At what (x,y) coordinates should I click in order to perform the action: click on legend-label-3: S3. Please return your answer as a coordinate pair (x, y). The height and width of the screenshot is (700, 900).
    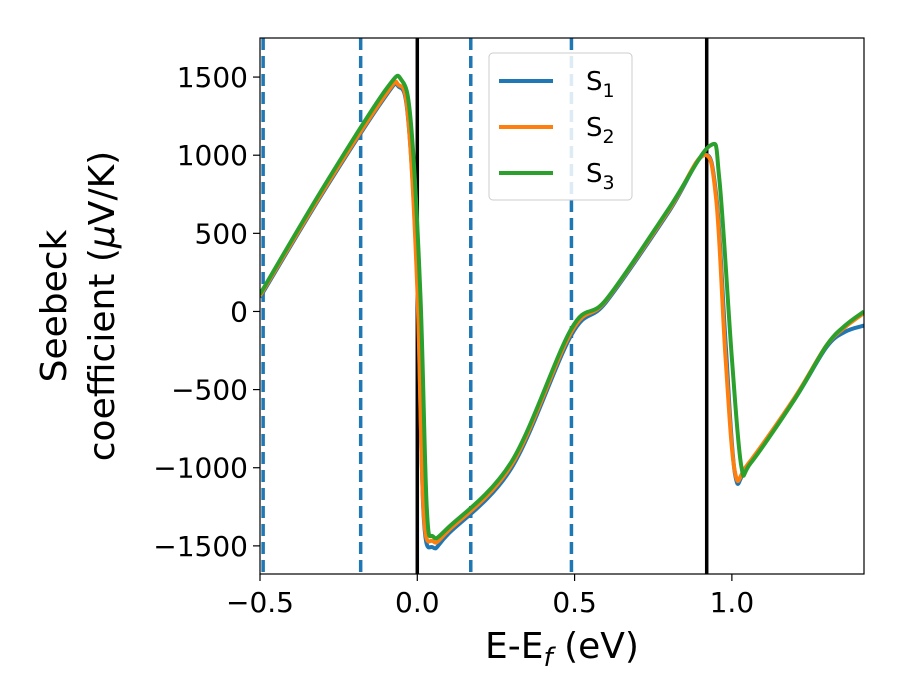
    Looking at the image, I should click on (600, 176).